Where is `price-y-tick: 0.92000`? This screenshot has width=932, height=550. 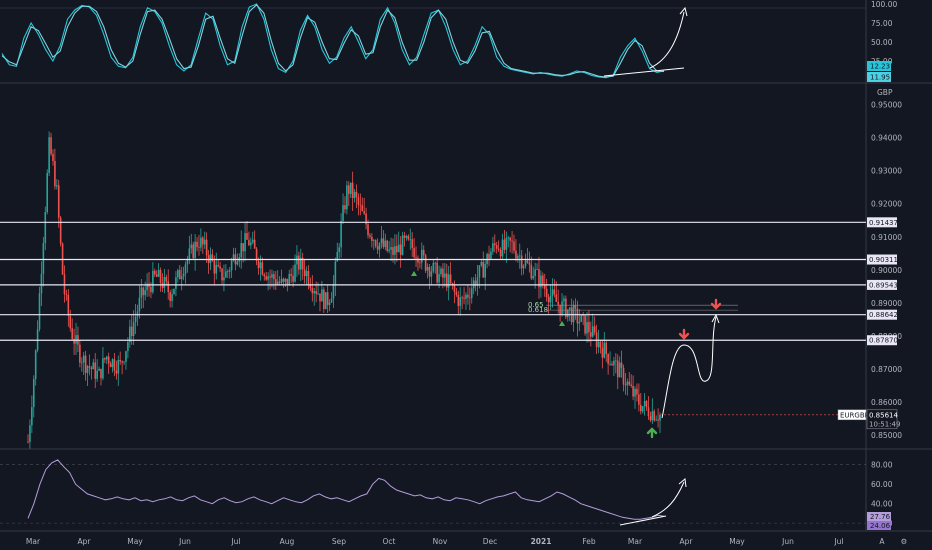
price-y-tick: 0.92000 is located at coordinates (886, 204).